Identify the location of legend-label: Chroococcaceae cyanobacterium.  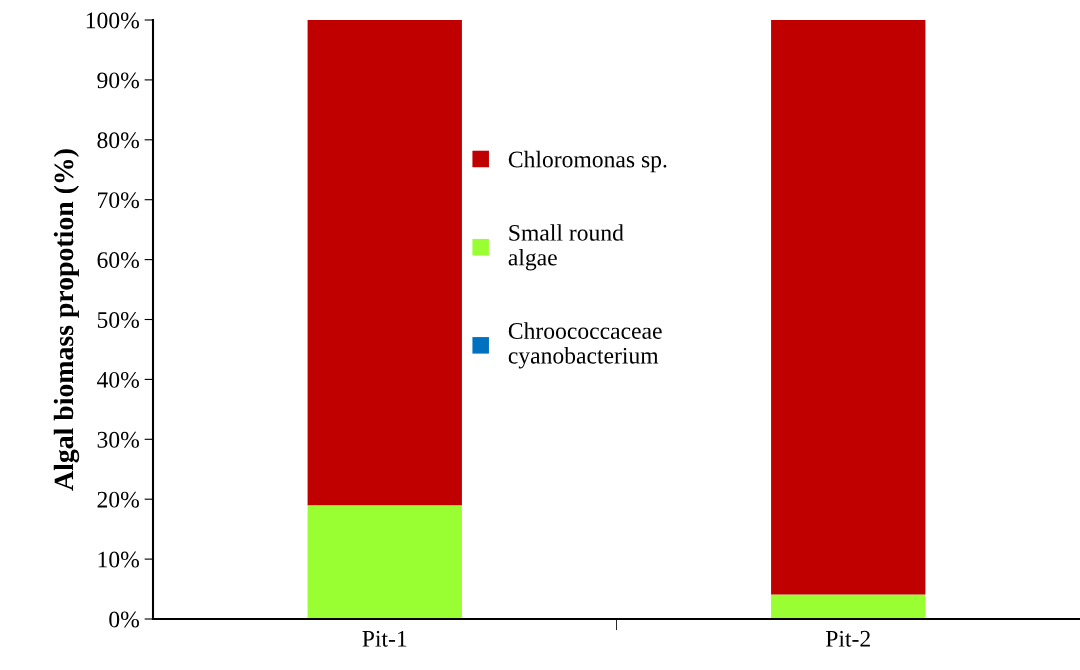
(585, 345).